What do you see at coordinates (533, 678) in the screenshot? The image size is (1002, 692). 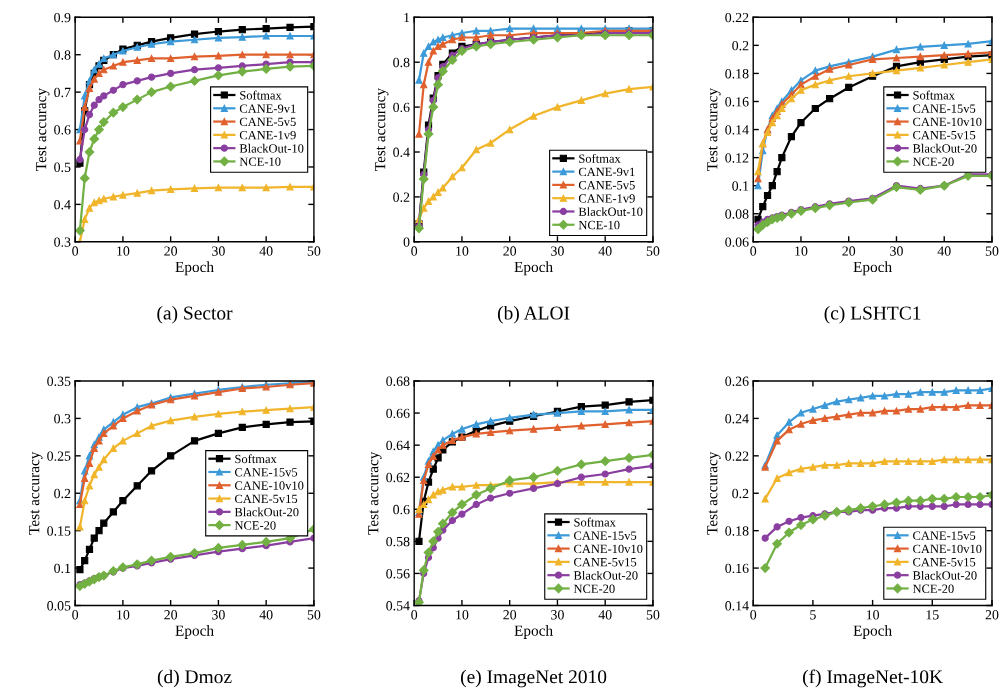 I see `text: (e) ImageNet 2010` at bounding box center [533, 678].